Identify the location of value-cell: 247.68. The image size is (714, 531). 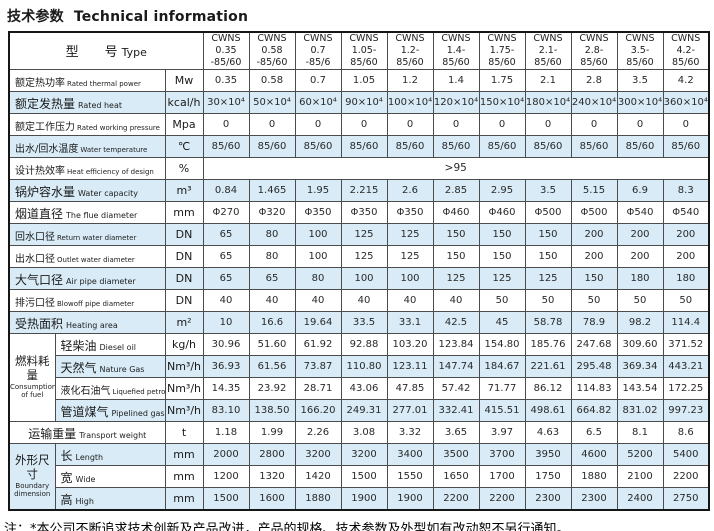
(594, 344).